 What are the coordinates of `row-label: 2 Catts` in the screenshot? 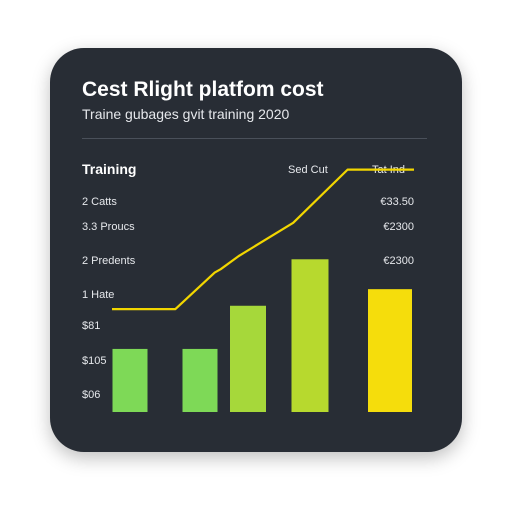 It's located at (99, 202).